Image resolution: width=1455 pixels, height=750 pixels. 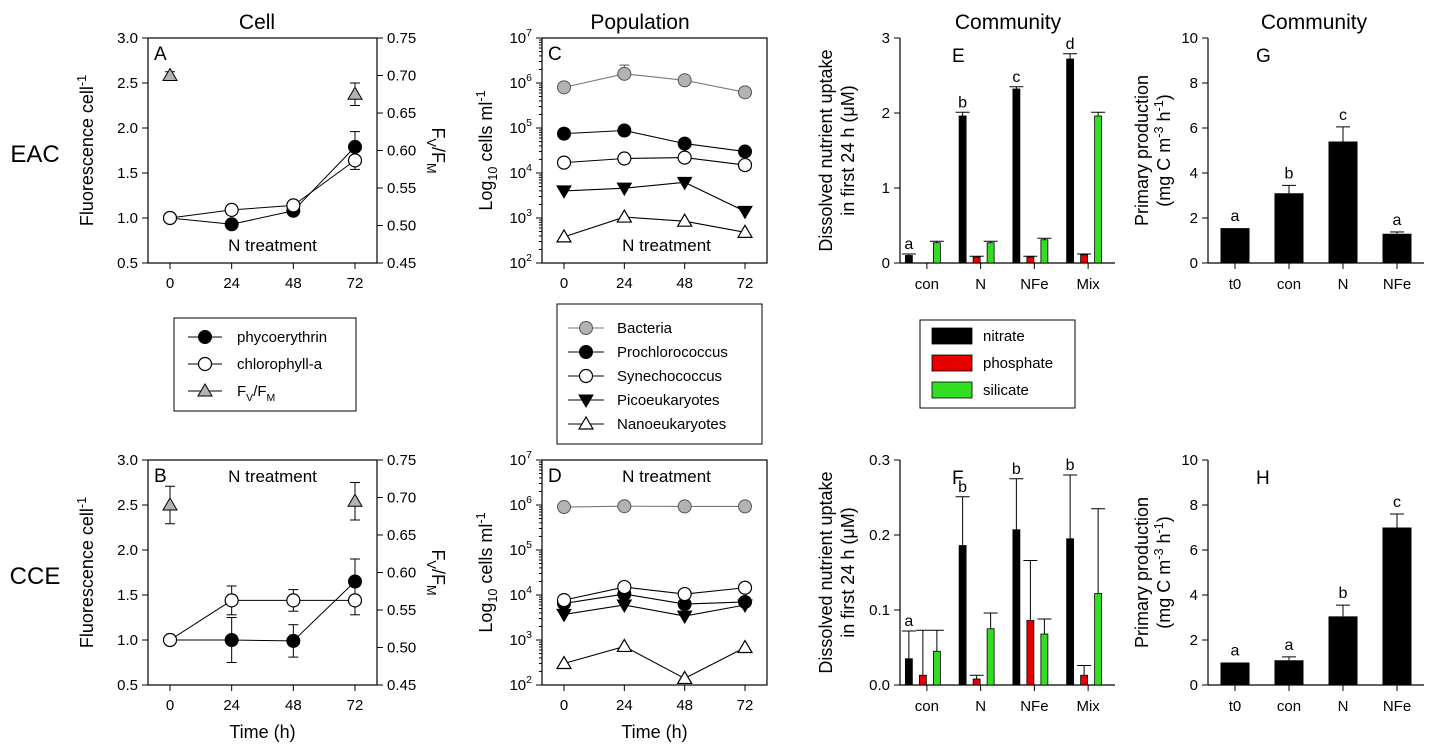 What do you see at coordinates (280, 364) in the screenshot?
I see `legend-label: chlorophyll-a` at bounding box center [280, 364].